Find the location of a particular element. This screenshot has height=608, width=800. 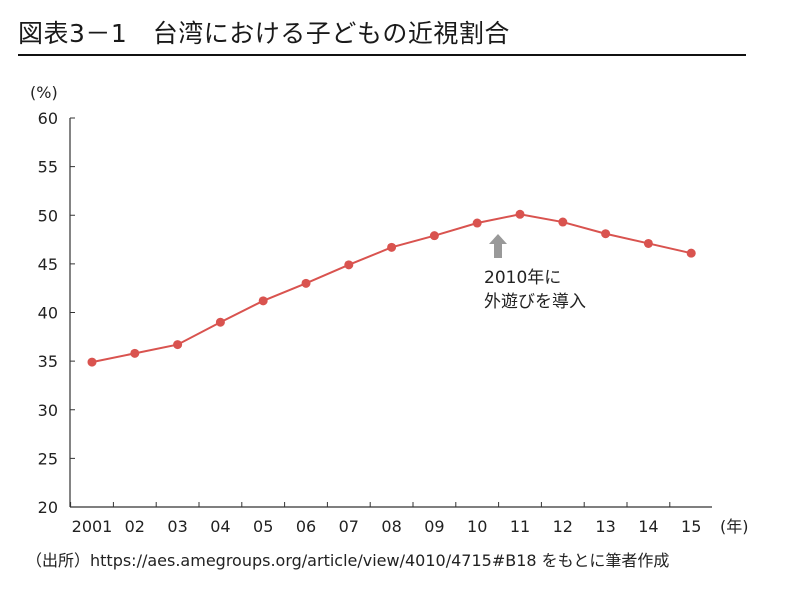

x-tick-label: 14 is located at coordinates (648, 526).